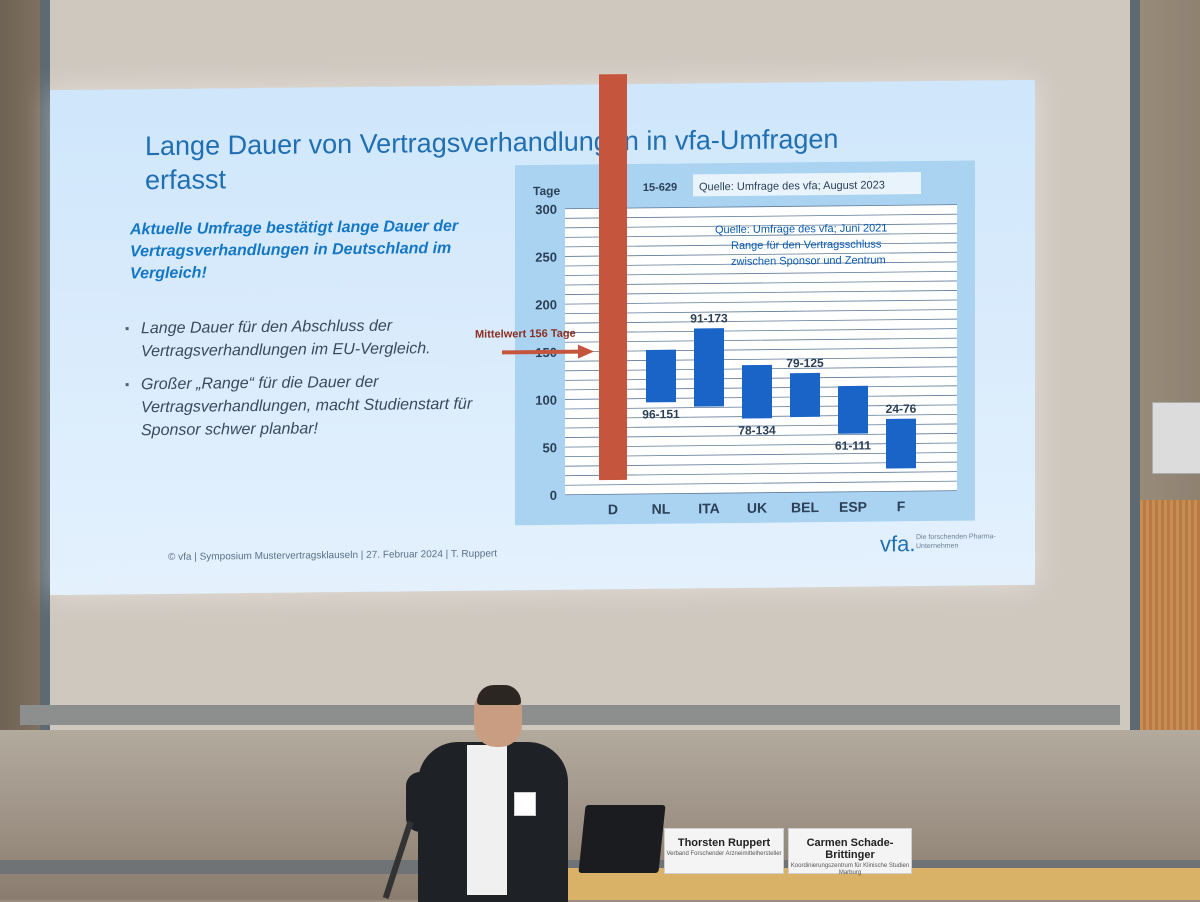 The height and width of the screenshot is (902, 1200). Describe the element at coordinates (499, 695) in the screenshot. I see `speaker-hair` at that location.